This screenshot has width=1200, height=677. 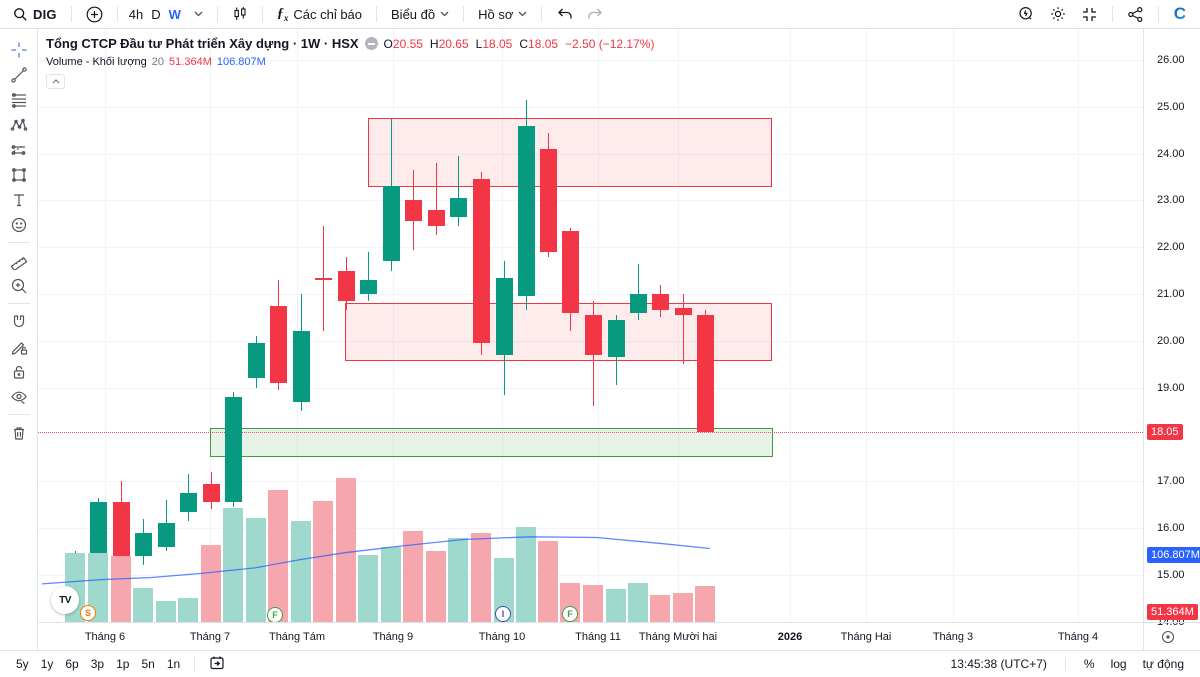 I want to click on tradingview-logo: TV, so click(x=65, y=600).